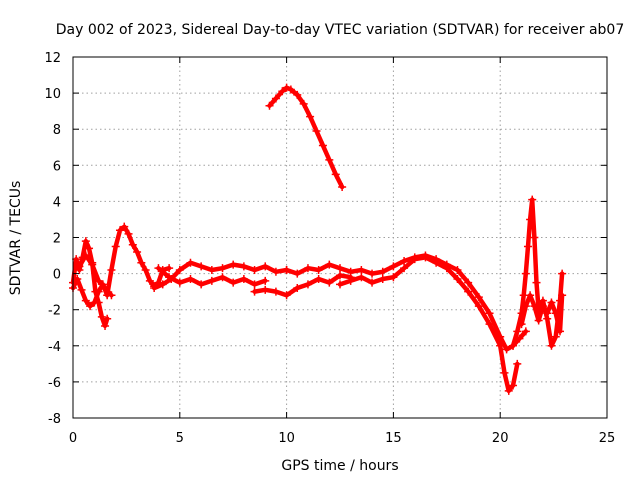 The image size is (640, 480). Describe the element at coordinates (54, 311) in the screenshot. I see `y-tick-label: -2` at that location.